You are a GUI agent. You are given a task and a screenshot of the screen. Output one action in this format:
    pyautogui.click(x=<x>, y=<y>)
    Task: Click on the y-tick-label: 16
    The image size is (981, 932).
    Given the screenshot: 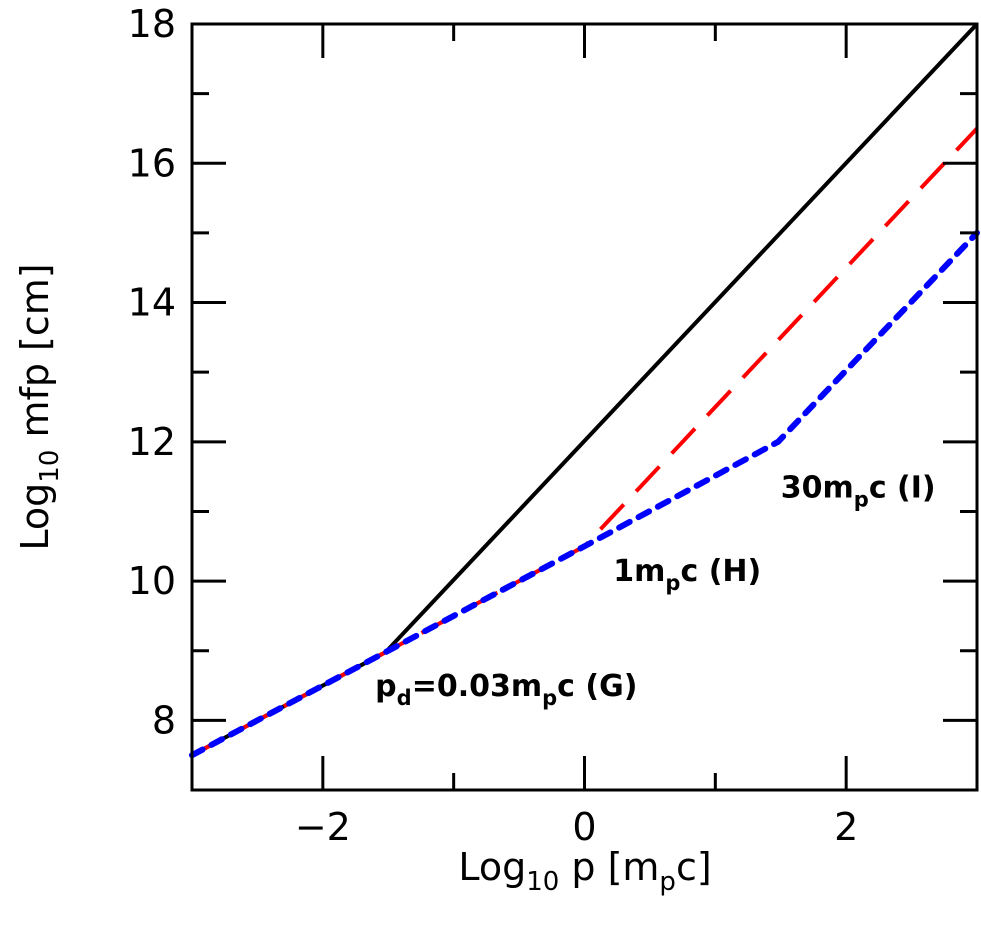 What is the action you would take?
    pyautogui.click(x=152, y=163)
    